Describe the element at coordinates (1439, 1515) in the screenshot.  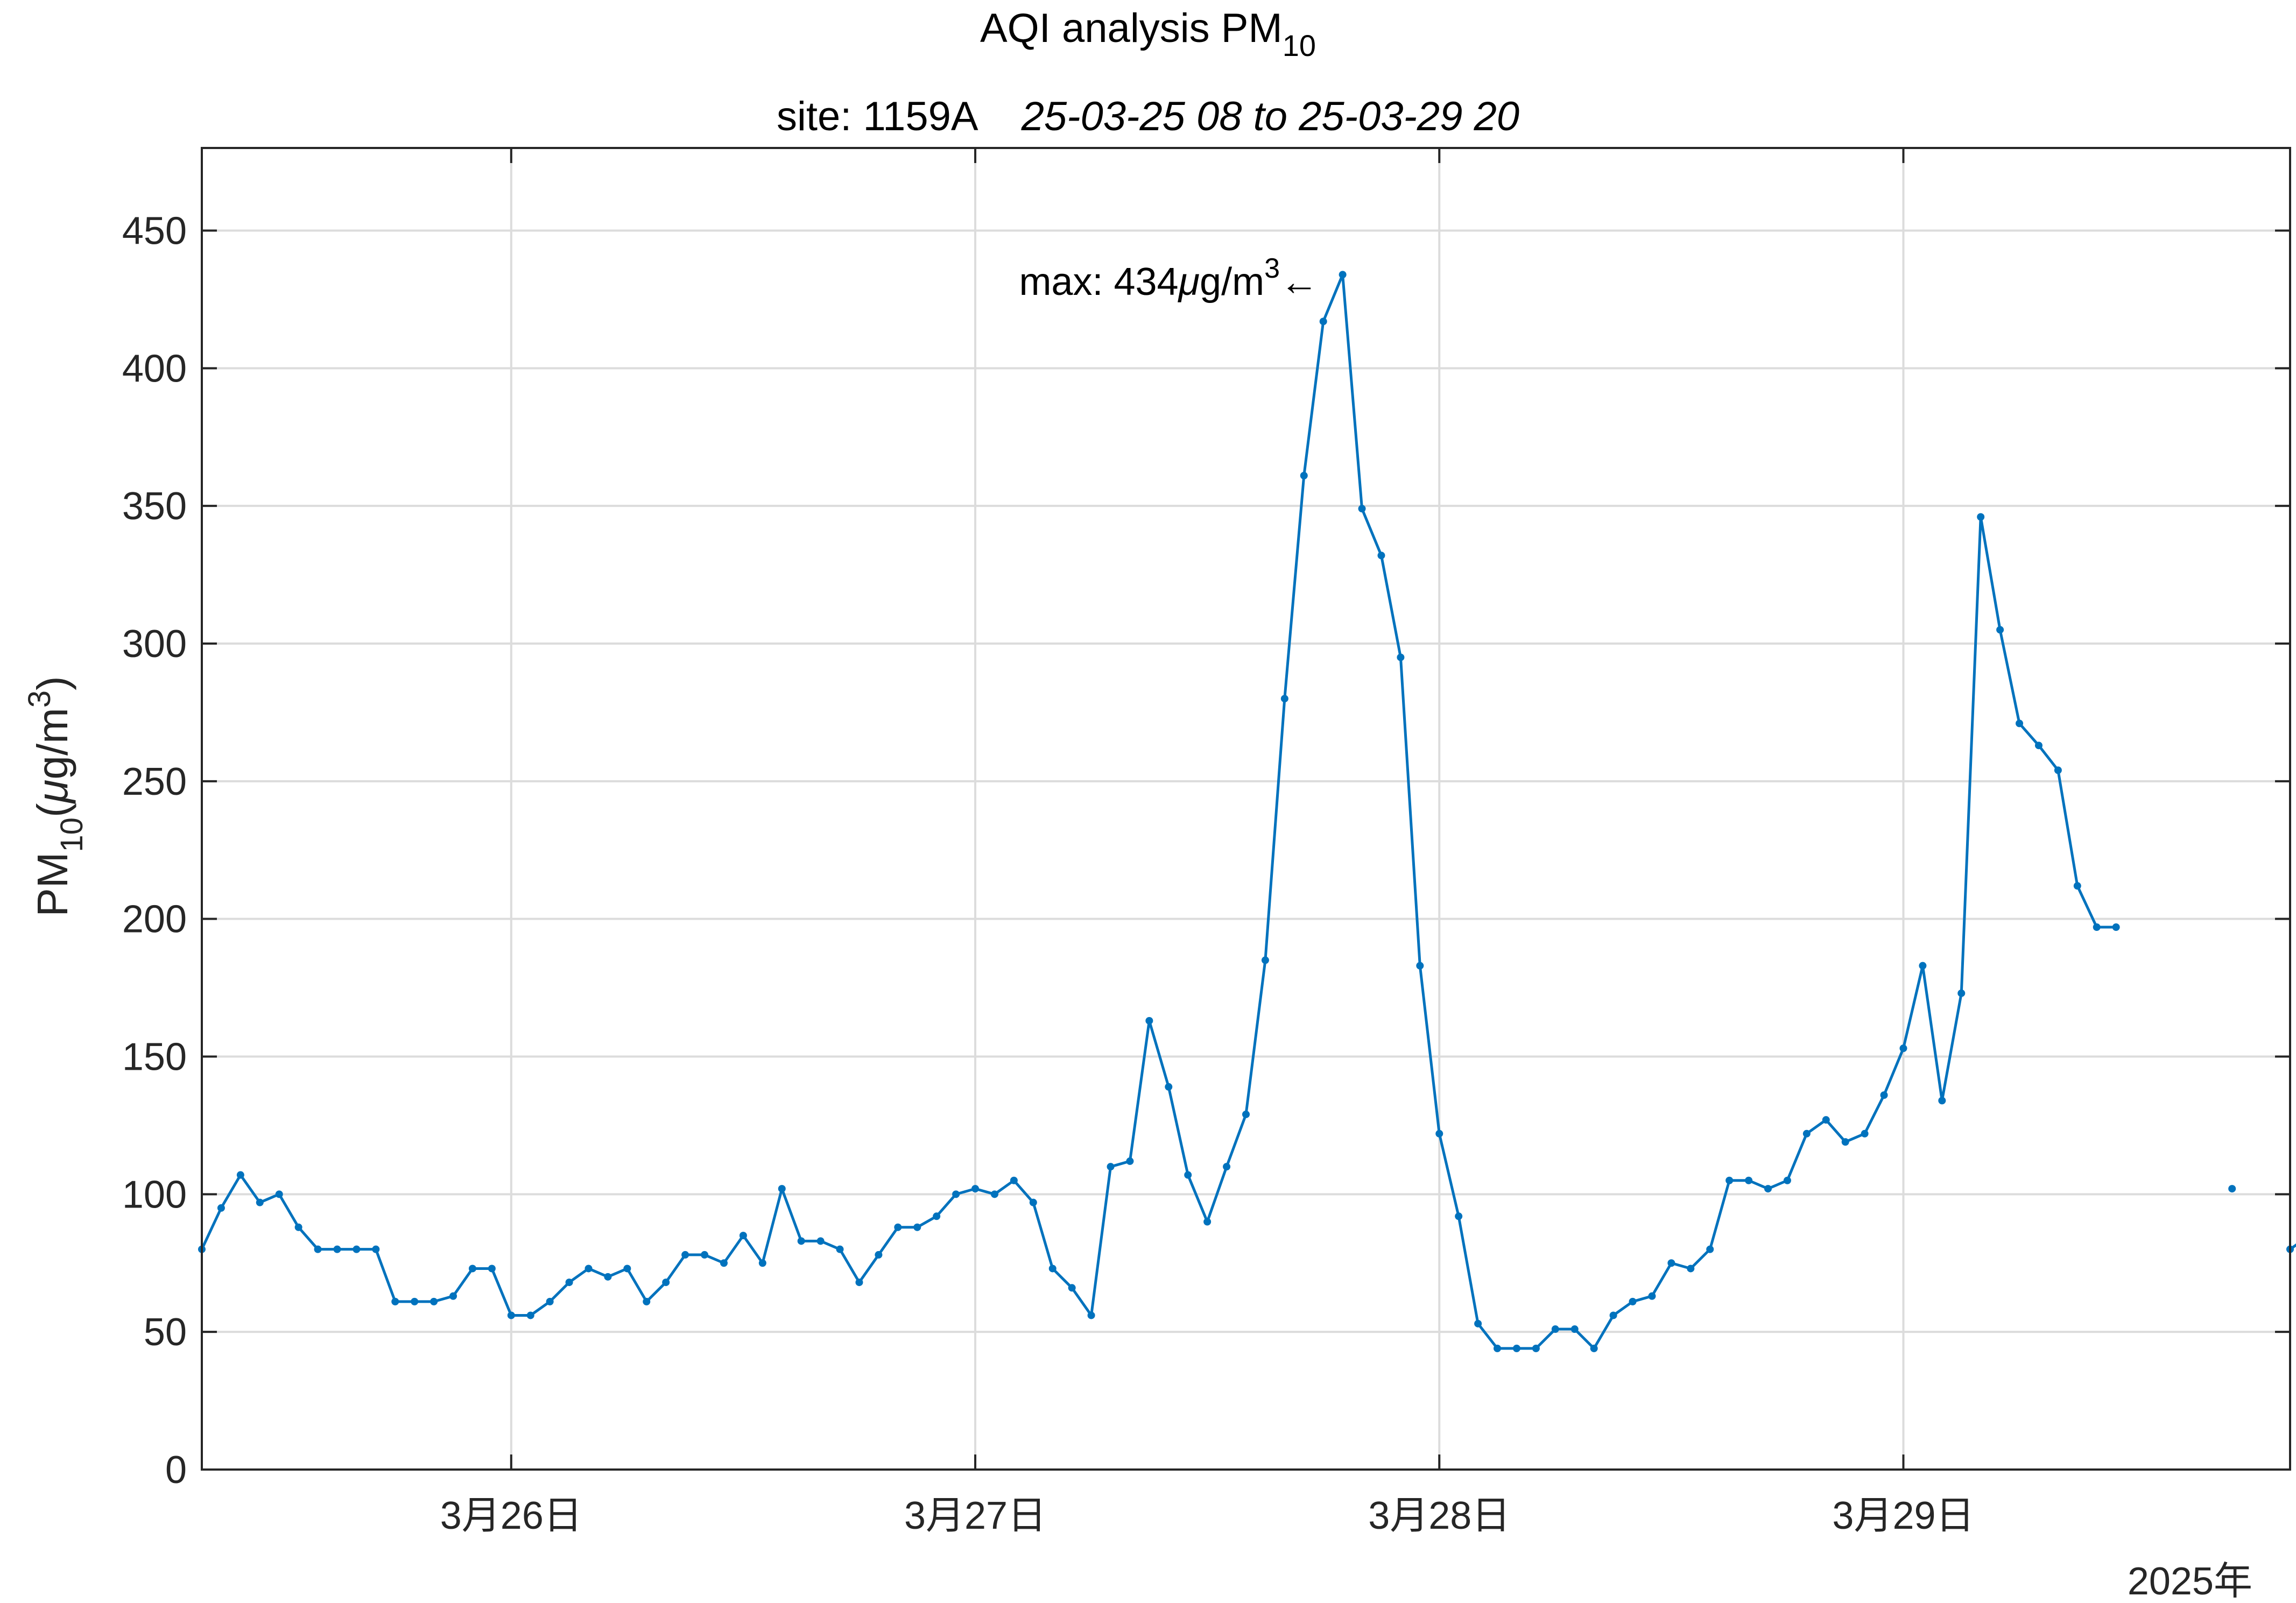
I see `x-tick-label: 3月28日` at that location.